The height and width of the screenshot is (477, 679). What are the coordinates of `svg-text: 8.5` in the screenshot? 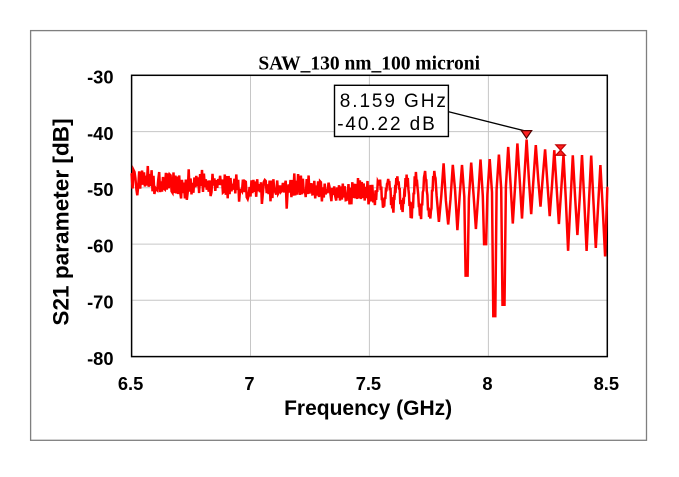 It's located at (606, 383).